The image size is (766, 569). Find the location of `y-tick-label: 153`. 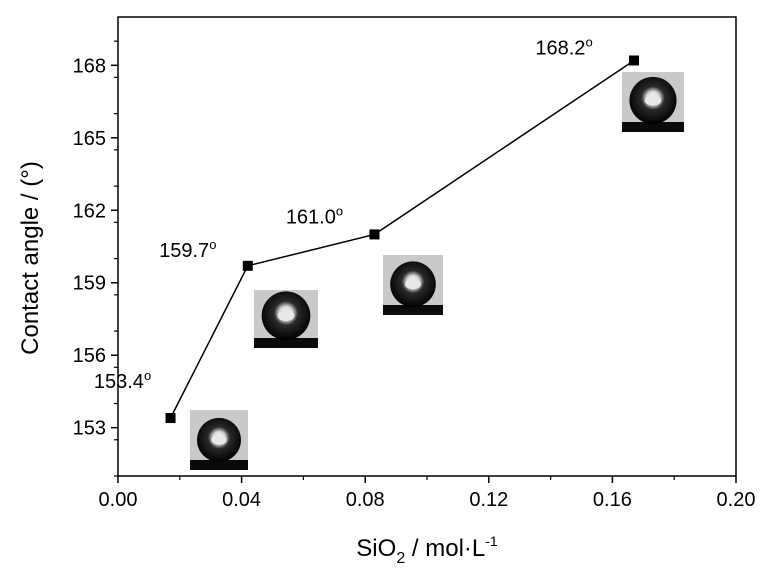

y-tick-label: 153 is located at coordinates (89, 429).